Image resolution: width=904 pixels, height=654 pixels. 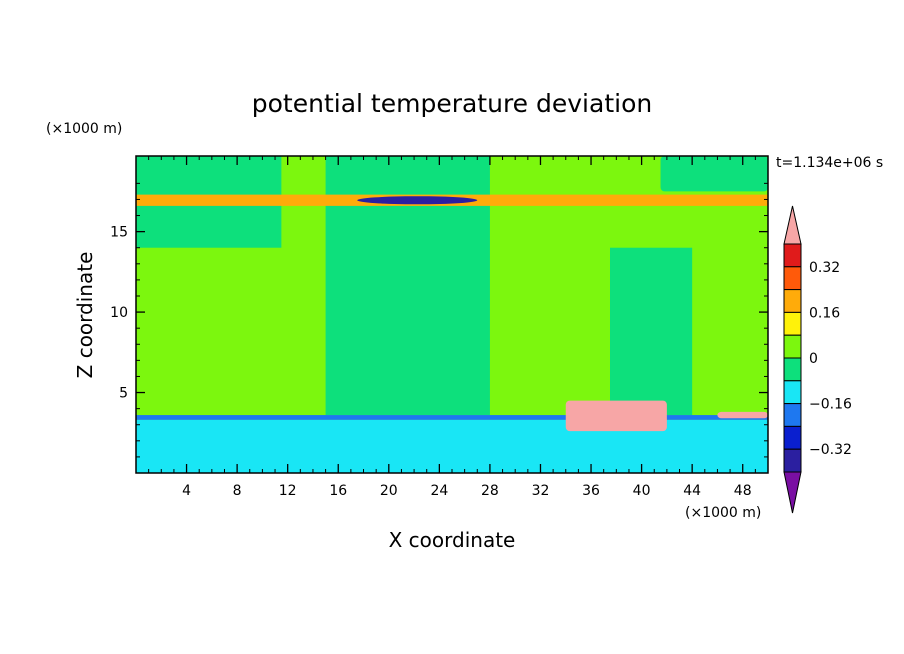 I want to click on x-tick-label: 12, so click(x=288, y=491).